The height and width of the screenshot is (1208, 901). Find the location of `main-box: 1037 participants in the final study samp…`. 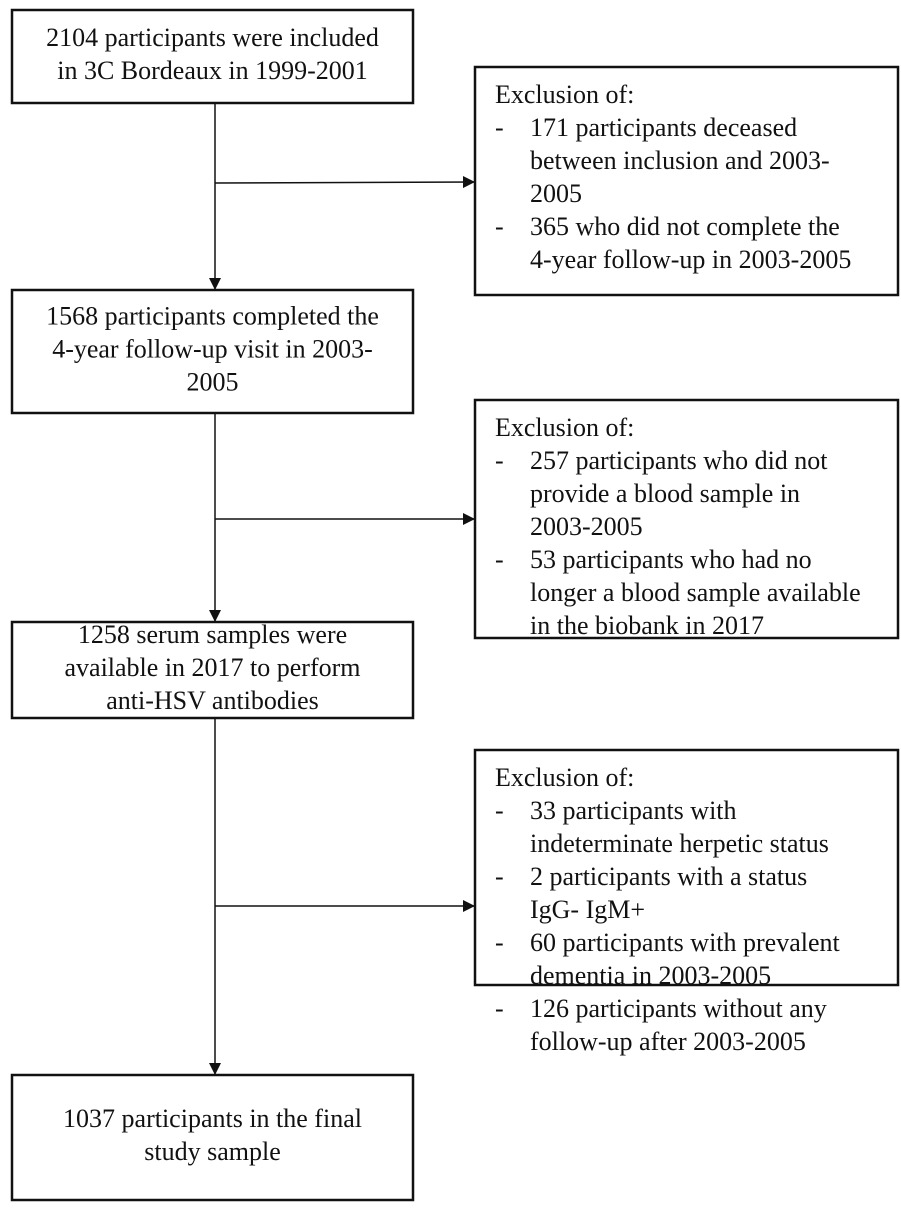

main-box: 1037 participants in the final study samp… is located at coordinates (212, 1137).